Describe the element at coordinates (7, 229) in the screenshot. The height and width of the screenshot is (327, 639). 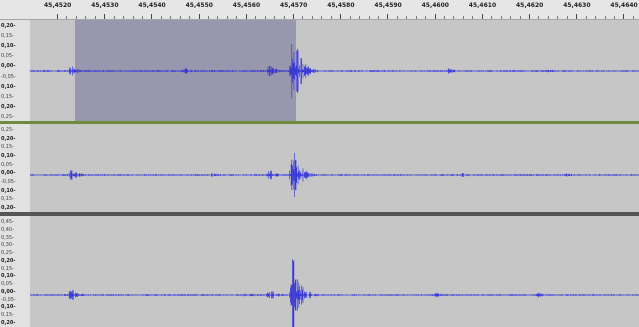
I see `amplitude-label: 0,40-` at that location.